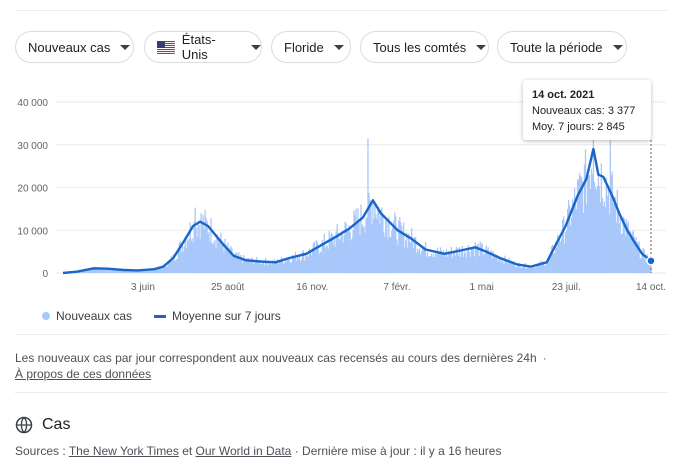 Image resolution: width=685 pixels, height=476 pixels. Describe the element at coordinates (125, 47) in the screenshot. I see `chevron-down-icon` at that location.